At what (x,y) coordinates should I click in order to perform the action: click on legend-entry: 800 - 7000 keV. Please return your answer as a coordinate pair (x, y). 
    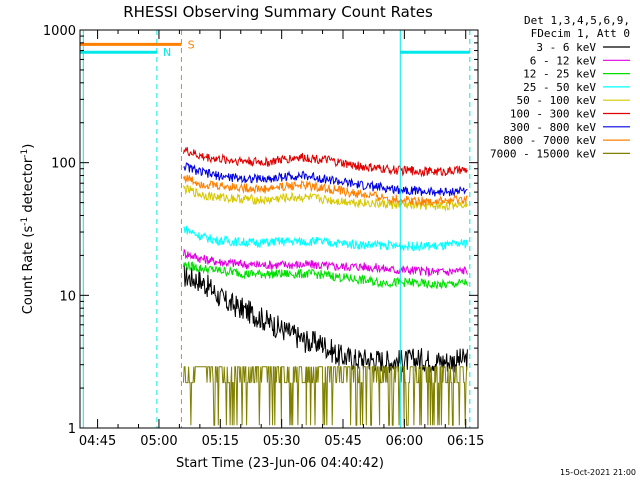
    Looking at the image, I should click on (549, 140).